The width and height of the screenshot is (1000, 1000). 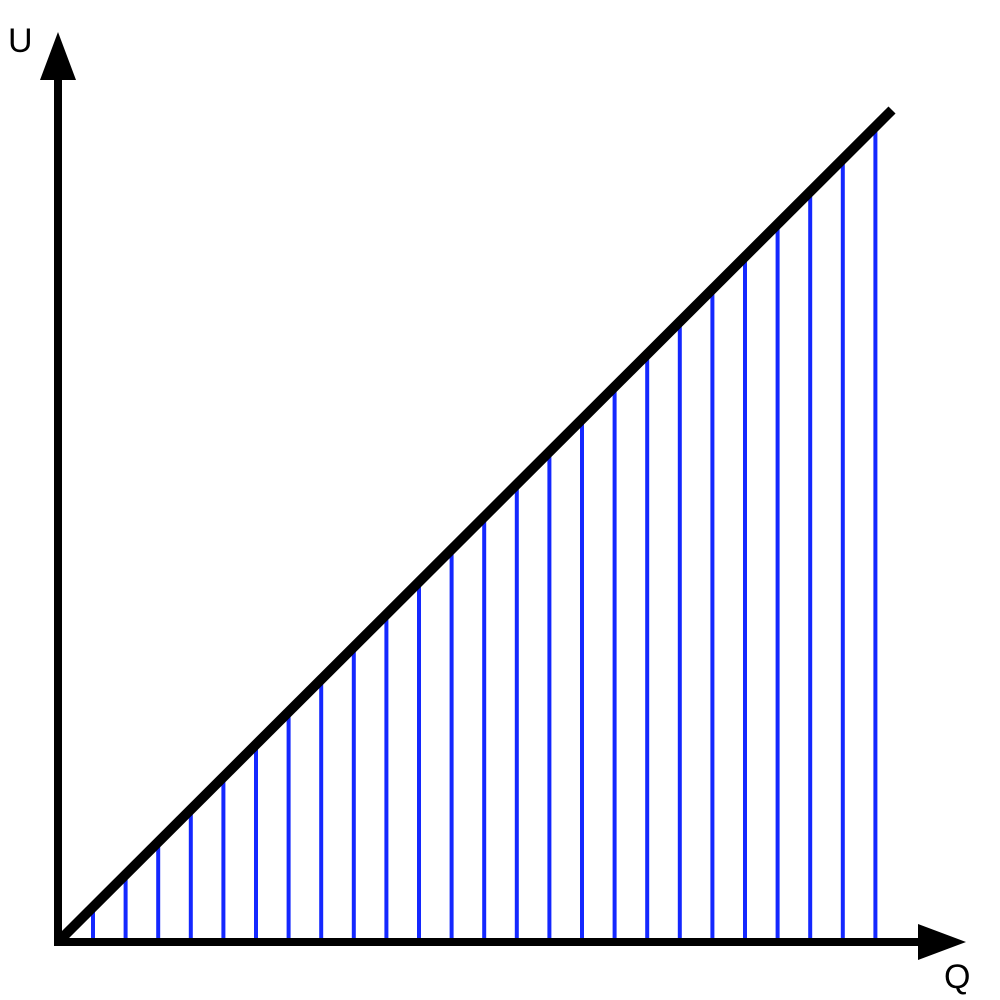 What do you see at coordinates (942, 942) in the screenshot?
I see `x-axis-arrowhead` at bounding box center [942, 942].